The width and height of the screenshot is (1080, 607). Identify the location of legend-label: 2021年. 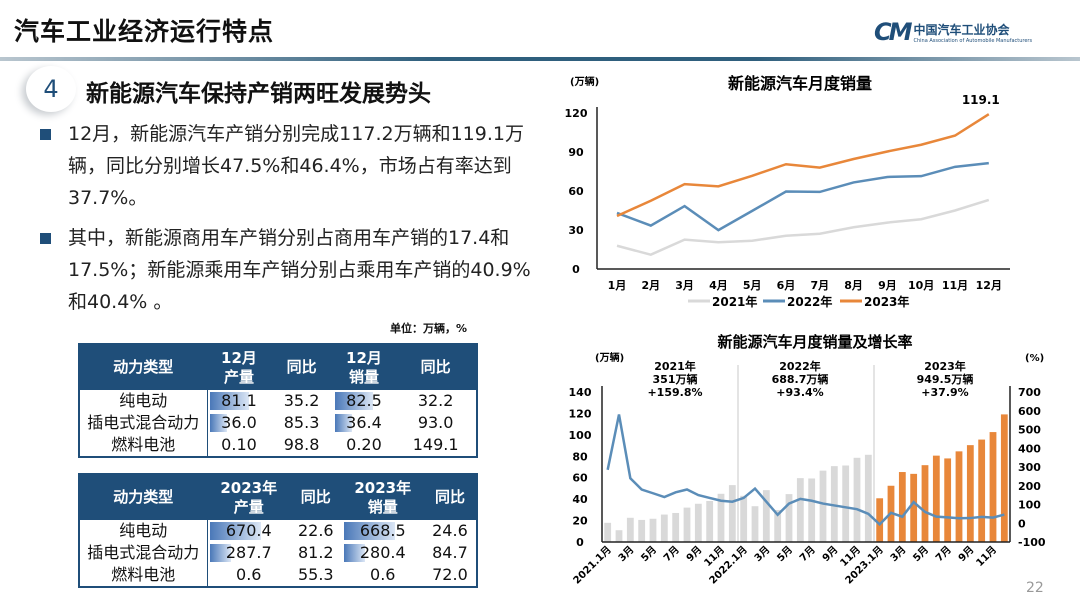
(734, 301).